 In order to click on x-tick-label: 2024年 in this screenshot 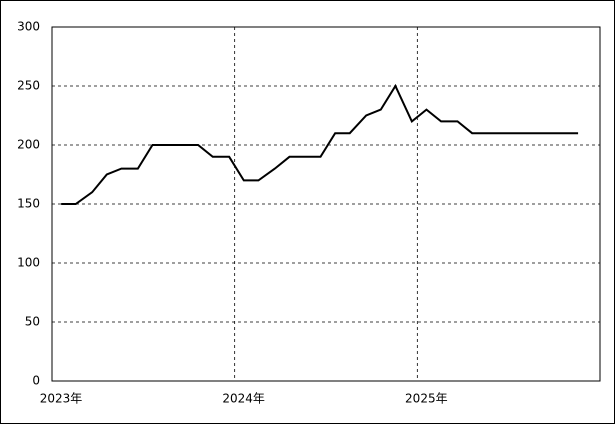, I will do `click(243, 399)`.